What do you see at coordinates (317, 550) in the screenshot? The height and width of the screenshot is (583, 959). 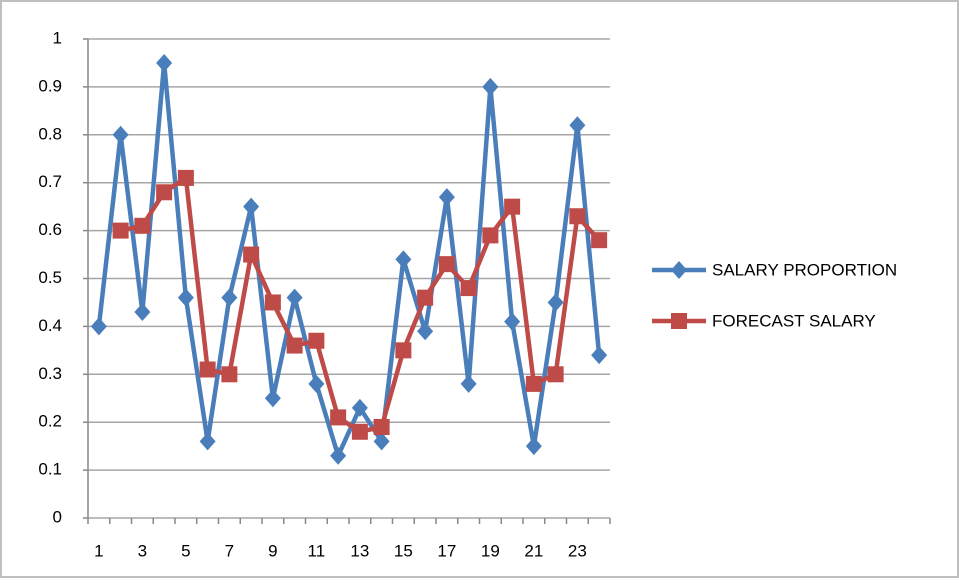 I see `x-tick-label: 11` at bounding box center [317, 550].